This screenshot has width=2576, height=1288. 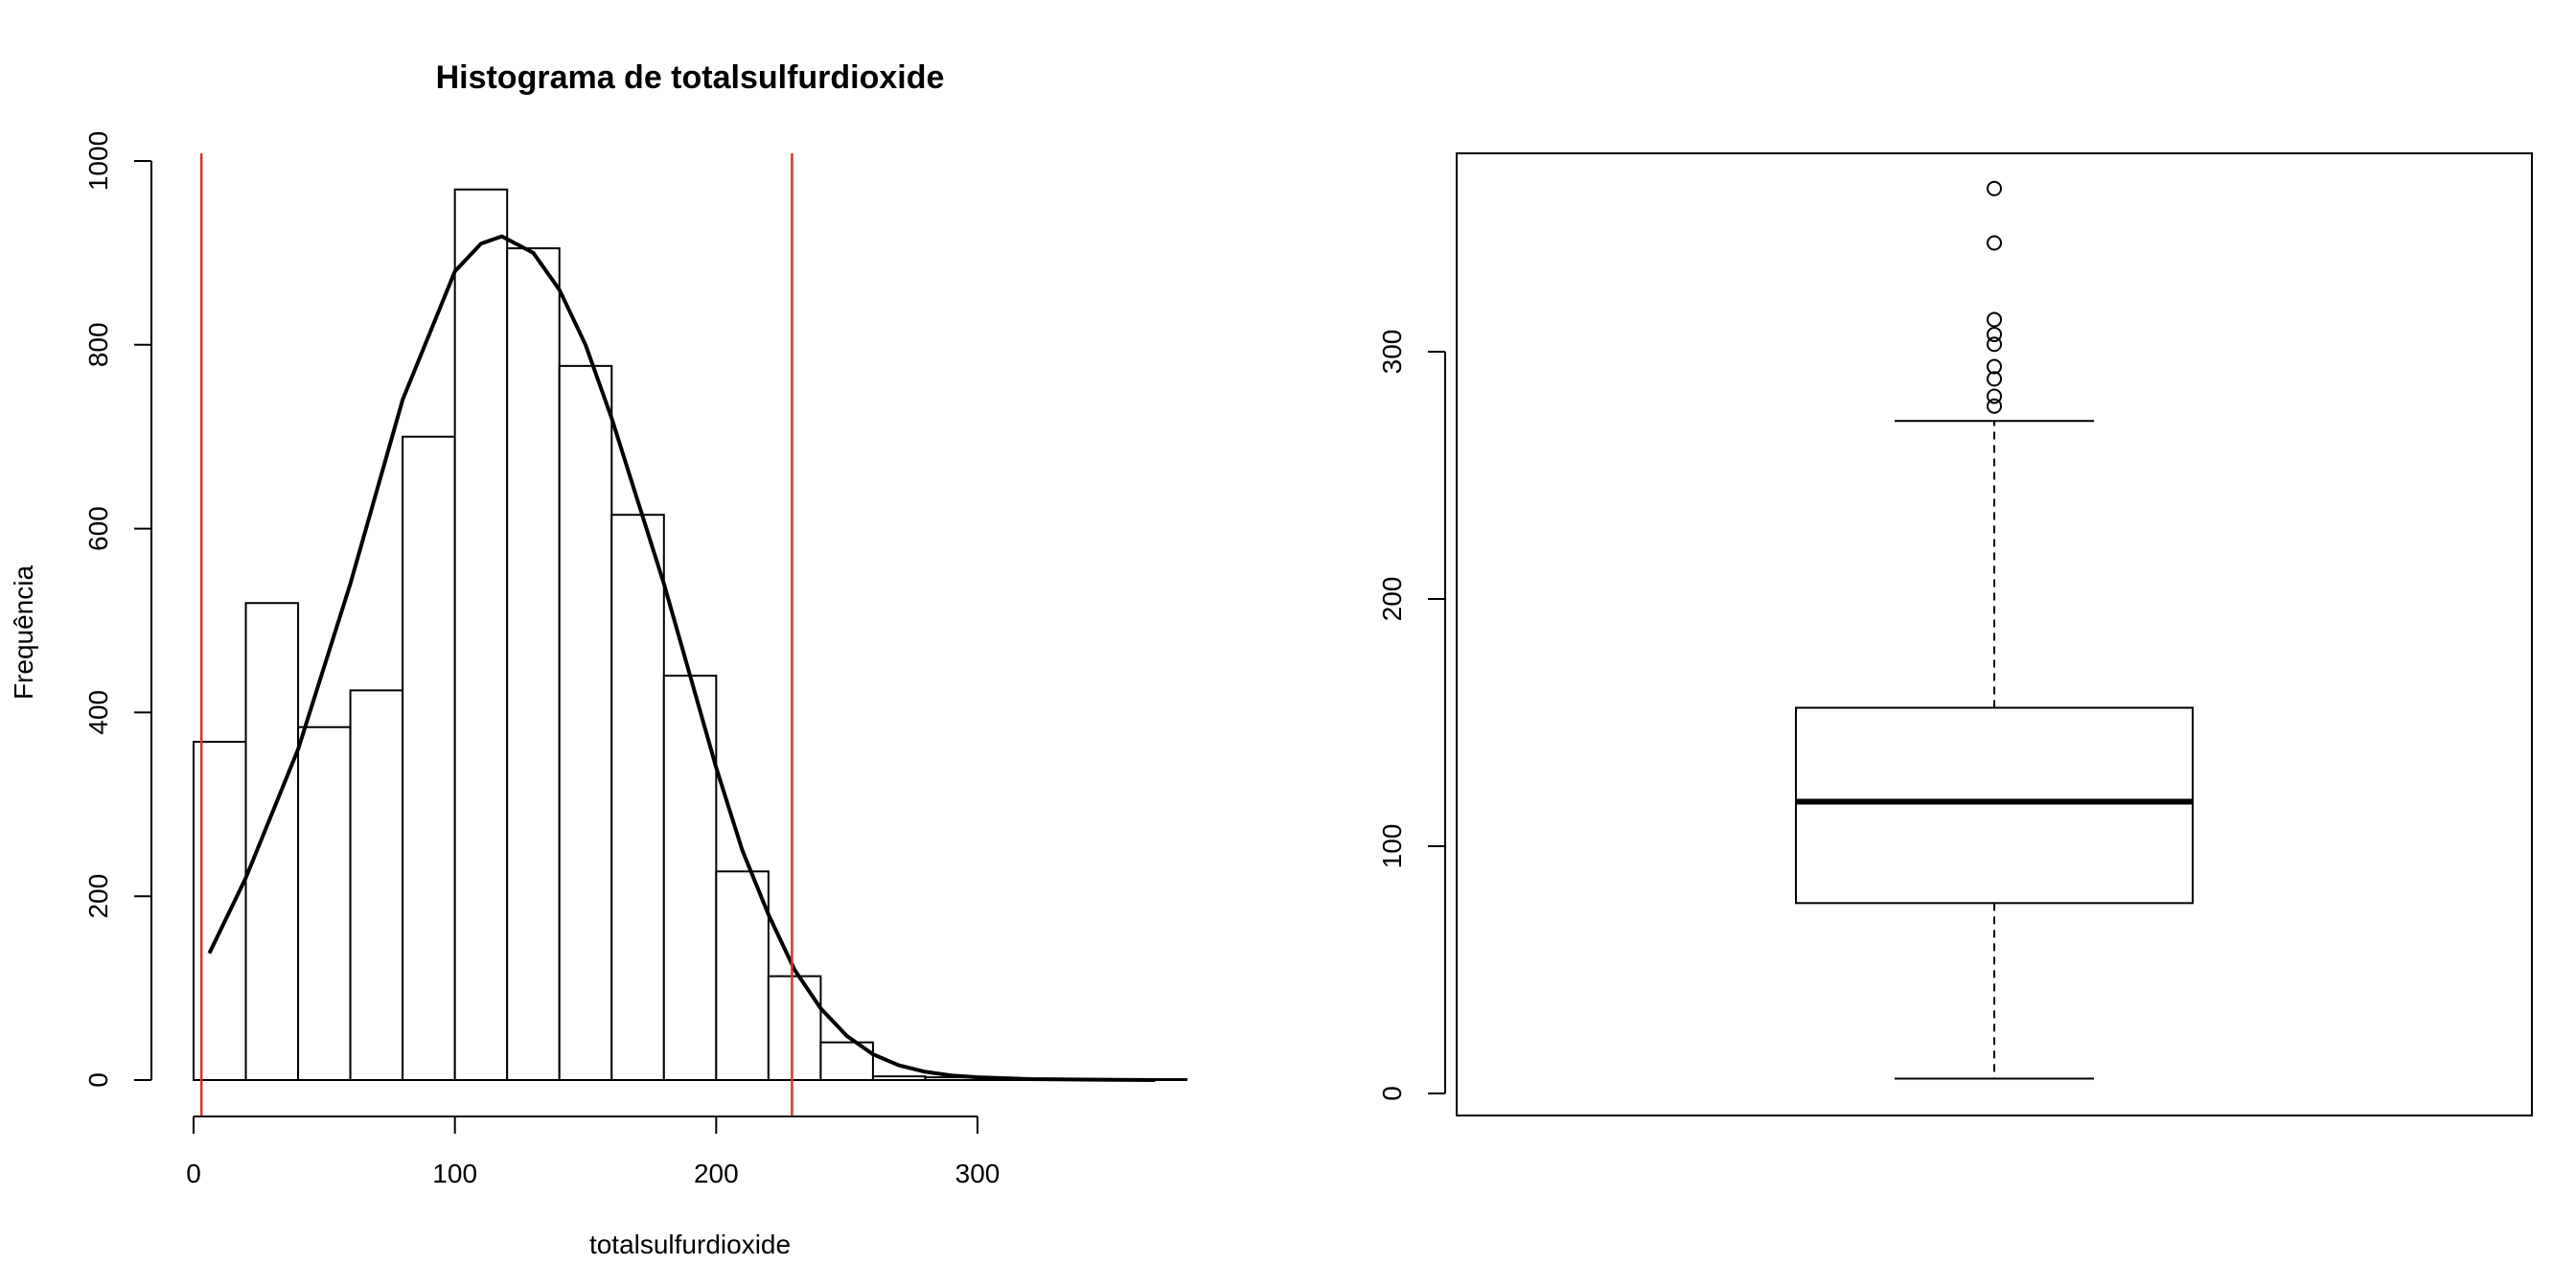 What do you see at coordinates (1995, 805) in the screenshot?
I see `interquartile-box` at bounding box center [1995, 805].